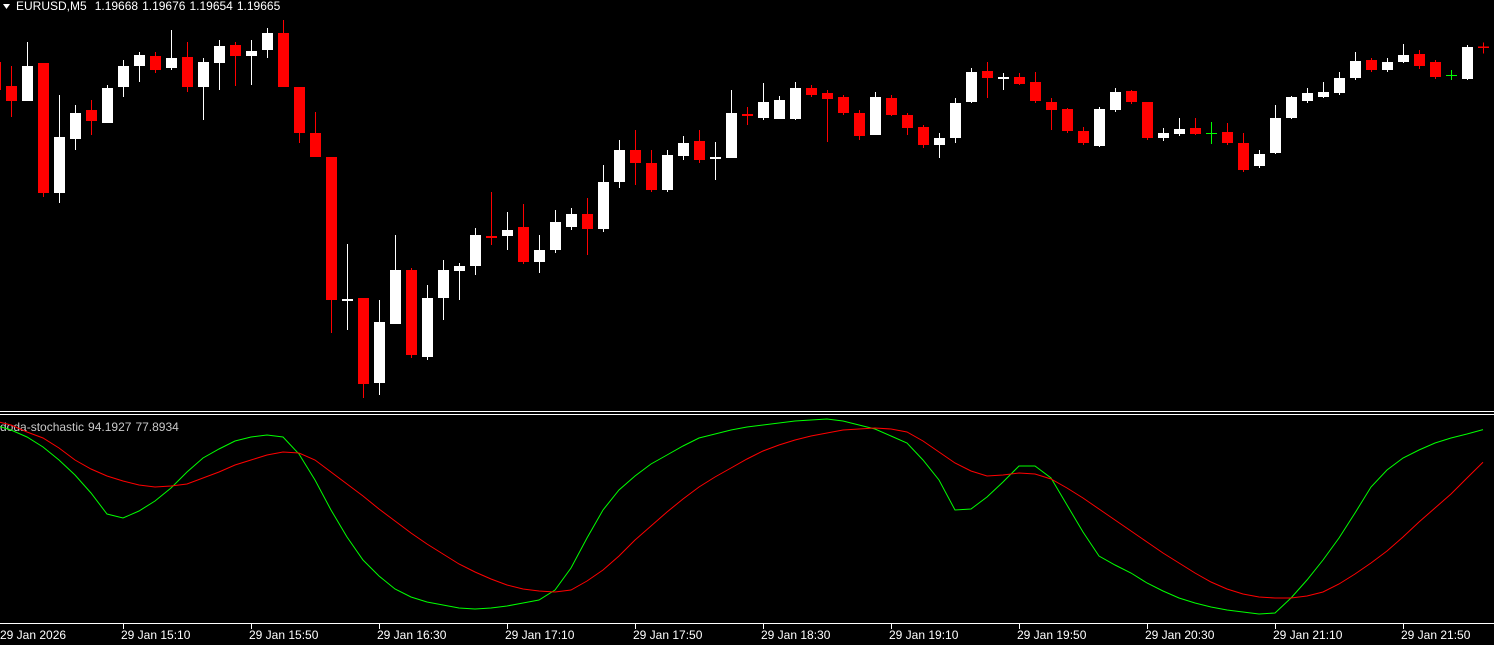 This screenshot has height=645, width=1494. I want to click on time-label: 29 Jan 20:30, so click(1180, 635).